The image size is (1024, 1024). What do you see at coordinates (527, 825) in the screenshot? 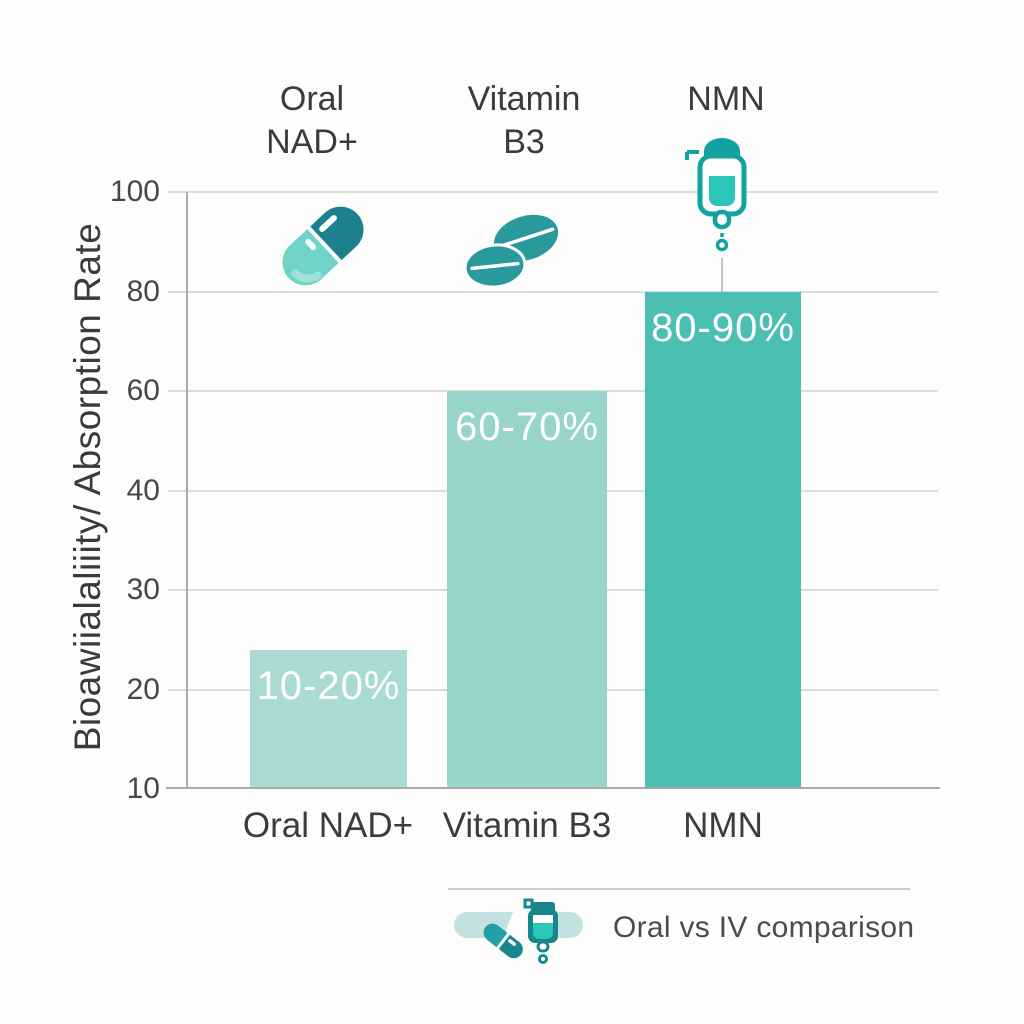
I see `x-label-vitamin-b3: Vitamin B3` at bounding box center [527, 825].